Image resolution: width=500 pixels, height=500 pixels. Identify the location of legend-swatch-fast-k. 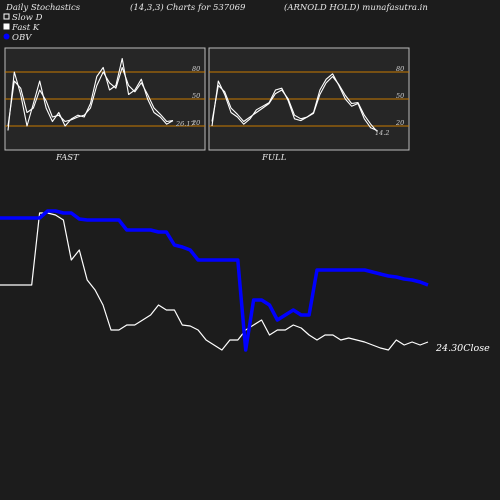
(6, 26).